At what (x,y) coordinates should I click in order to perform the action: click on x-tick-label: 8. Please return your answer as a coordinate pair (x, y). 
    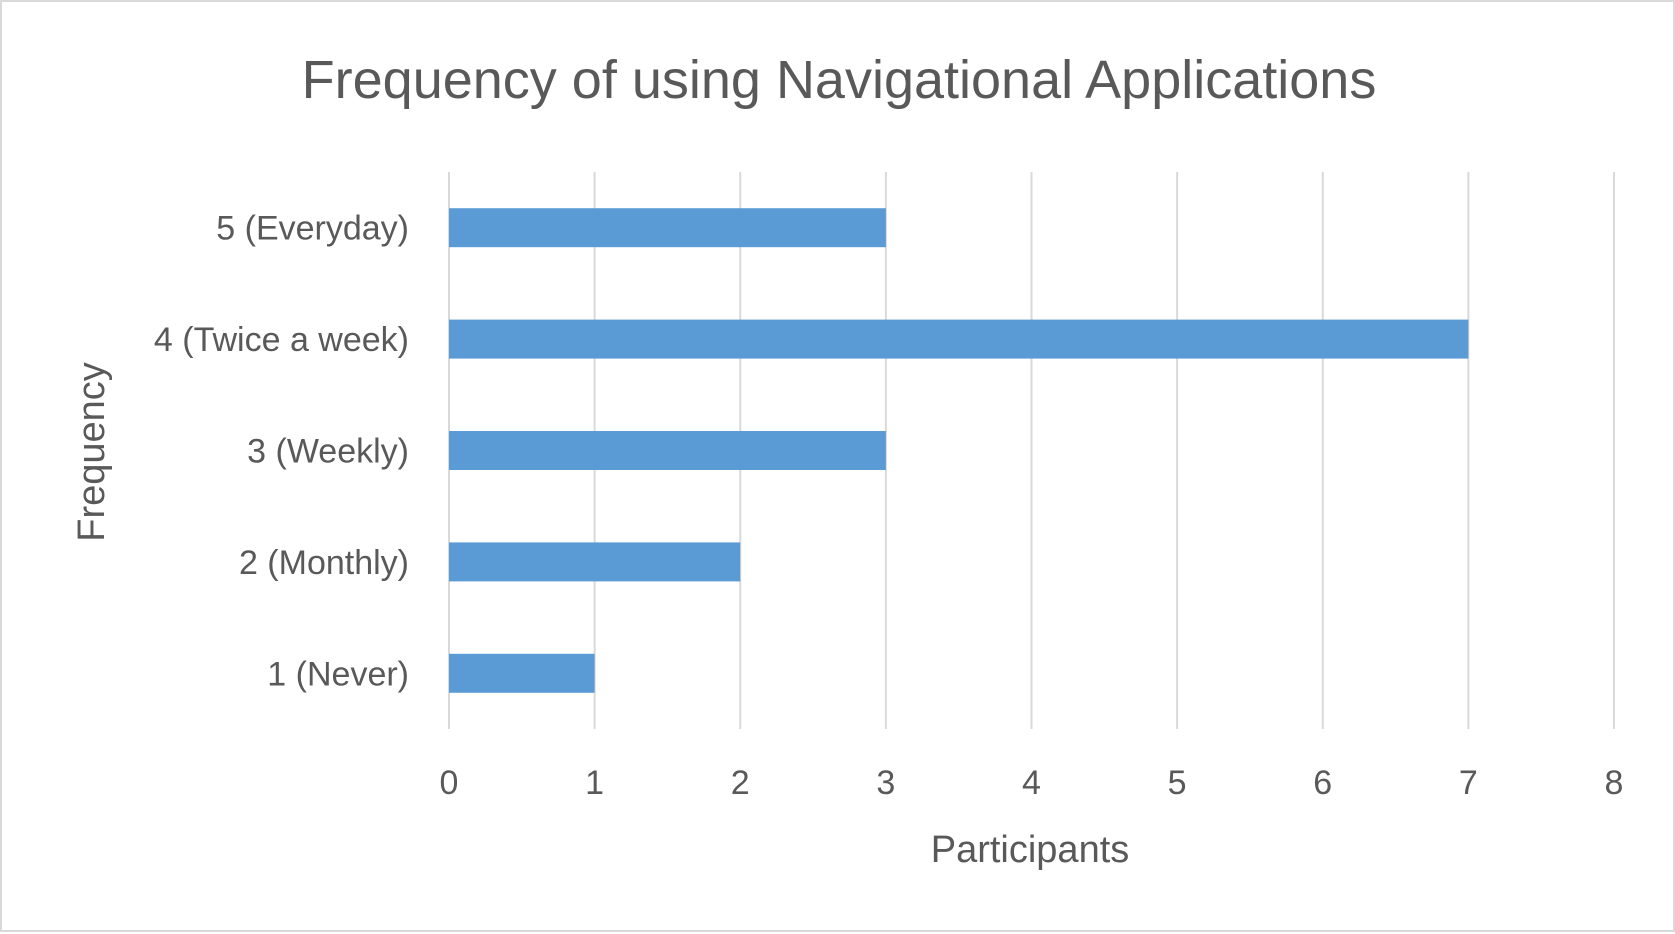
    Looking at the image, I should click on (1614, 783).